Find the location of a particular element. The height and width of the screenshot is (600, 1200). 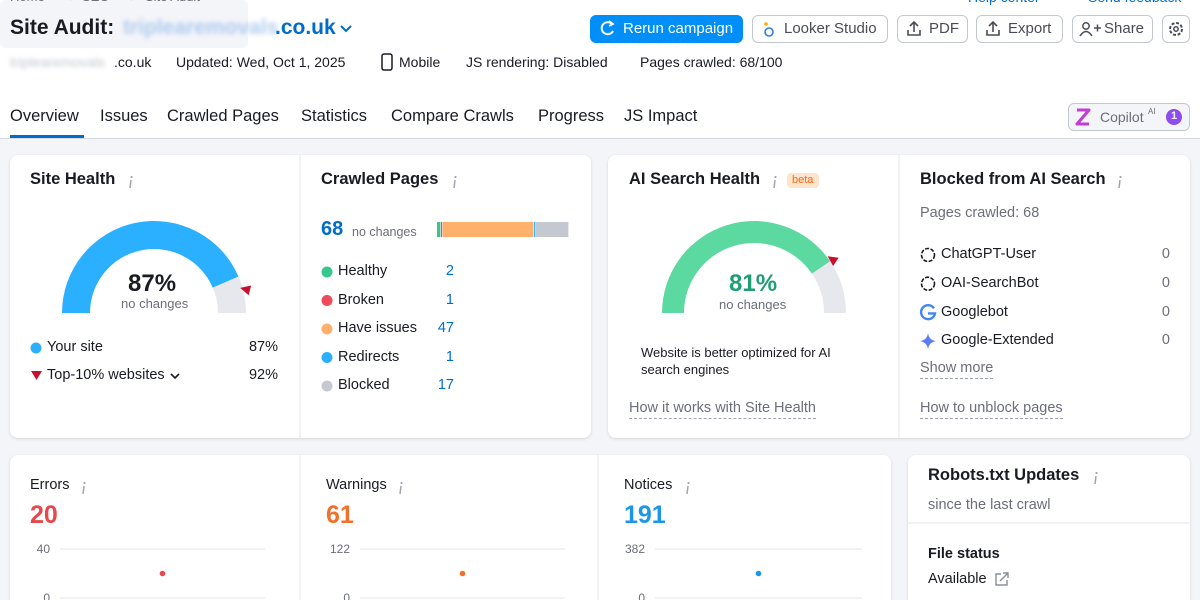

status-name: Redirects is located at coordinates (369, 356).